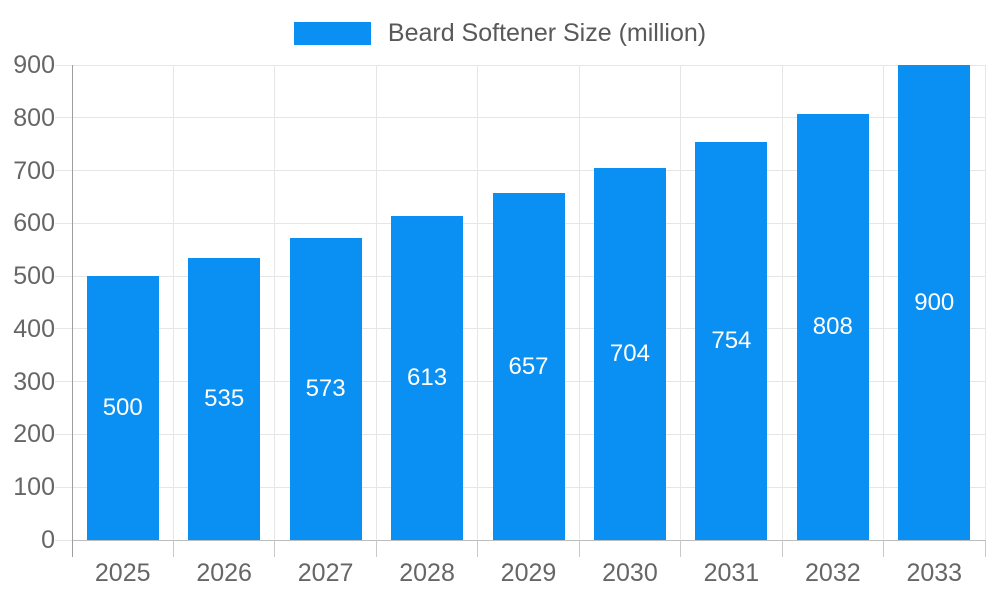 The width and height of the screenshot is (1000, 600). I want to click on y-axis-tick-label: 200, so click(34, 434).